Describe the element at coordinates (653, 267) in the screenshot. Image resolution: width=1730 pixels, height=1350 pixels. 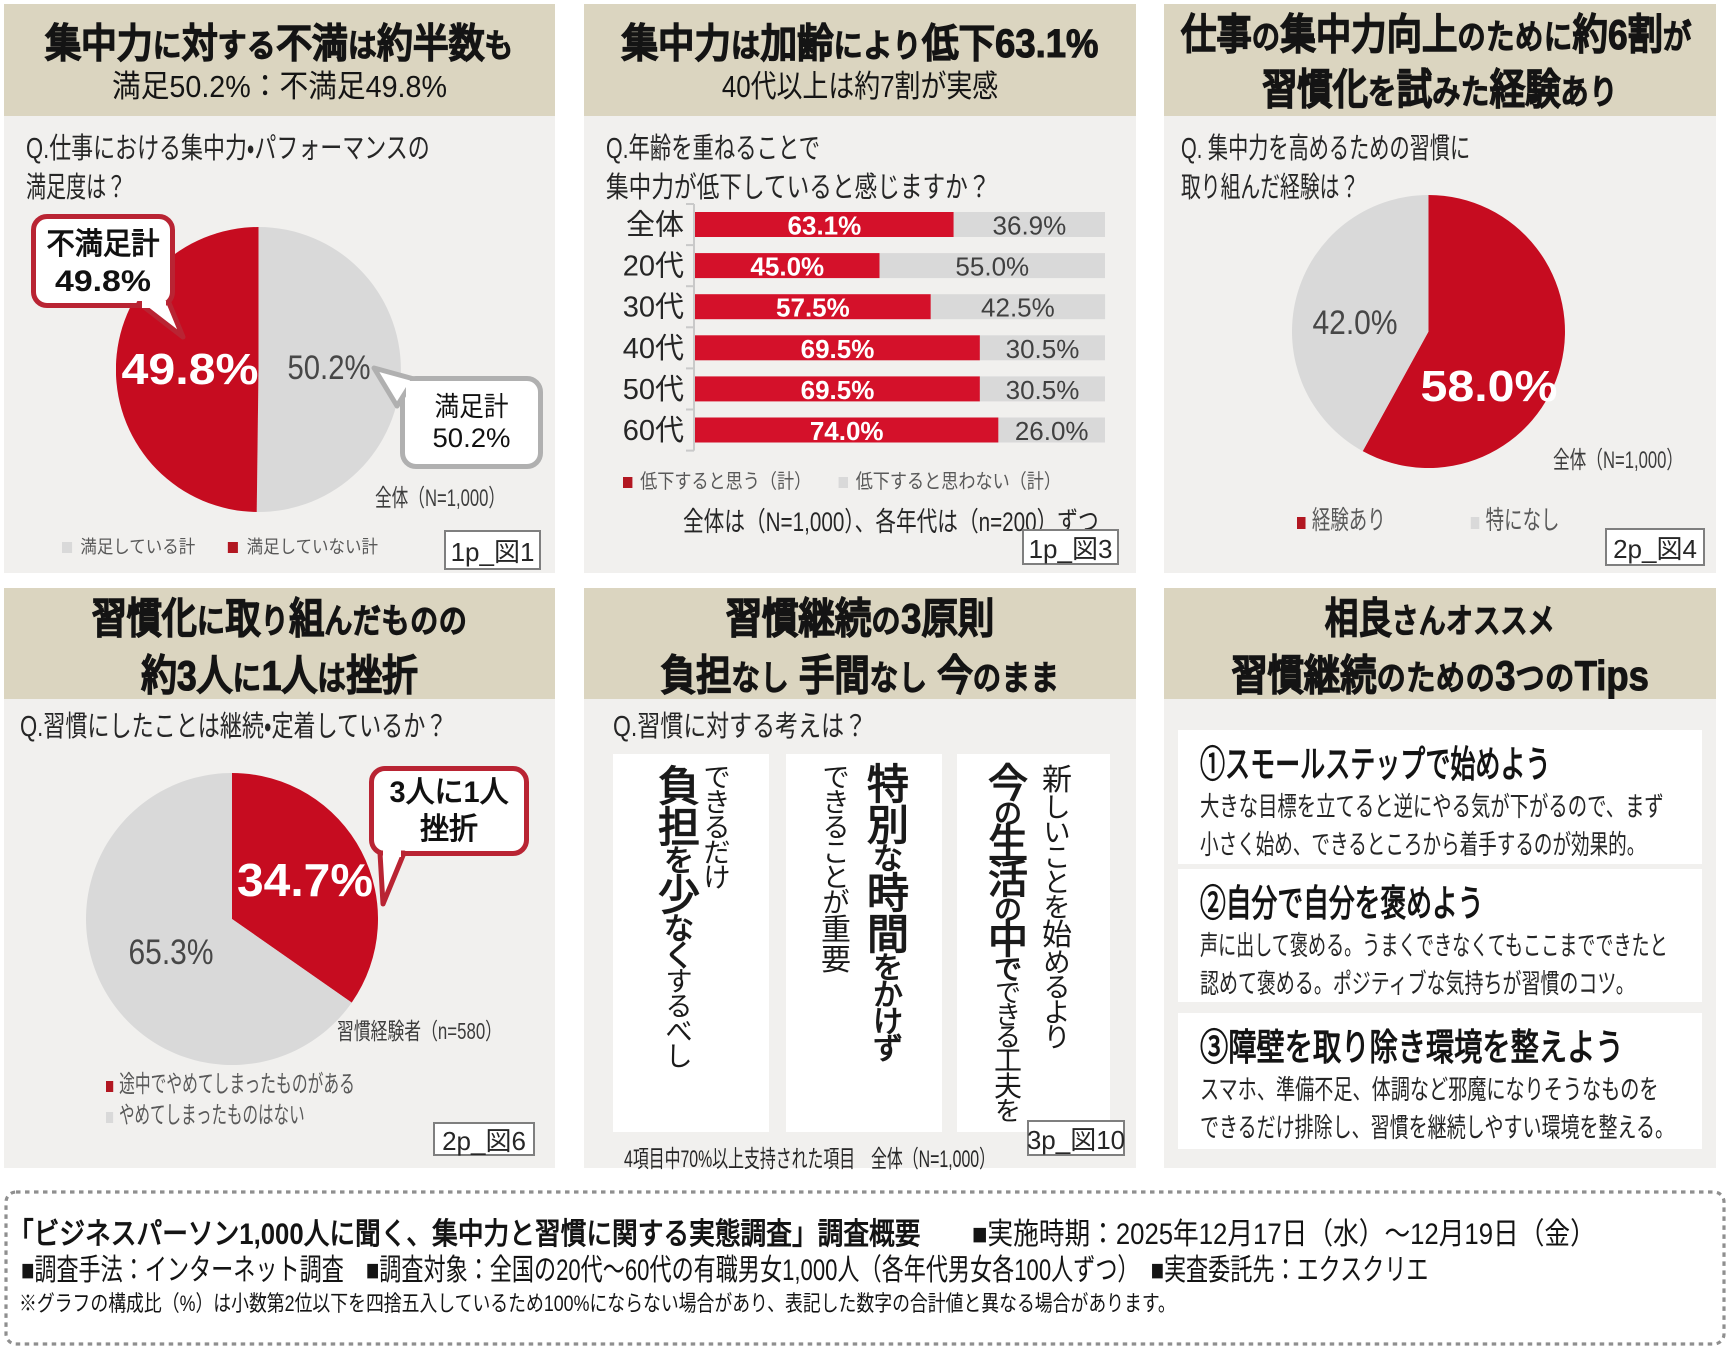
I see `svg-text: 20代` at that location.